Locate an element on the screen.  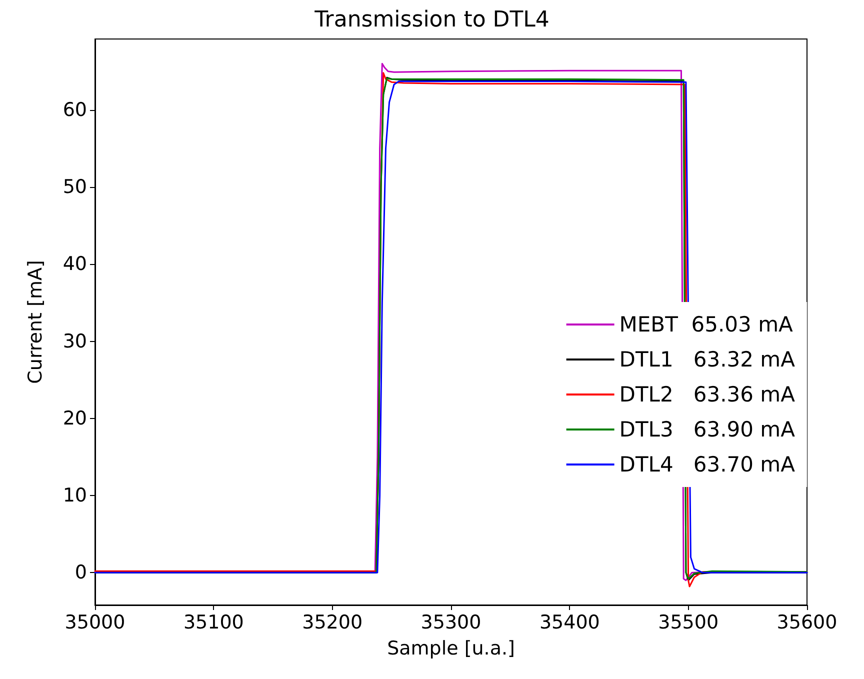
x-tick-label: 35300 is located at coordinates (451, 623).